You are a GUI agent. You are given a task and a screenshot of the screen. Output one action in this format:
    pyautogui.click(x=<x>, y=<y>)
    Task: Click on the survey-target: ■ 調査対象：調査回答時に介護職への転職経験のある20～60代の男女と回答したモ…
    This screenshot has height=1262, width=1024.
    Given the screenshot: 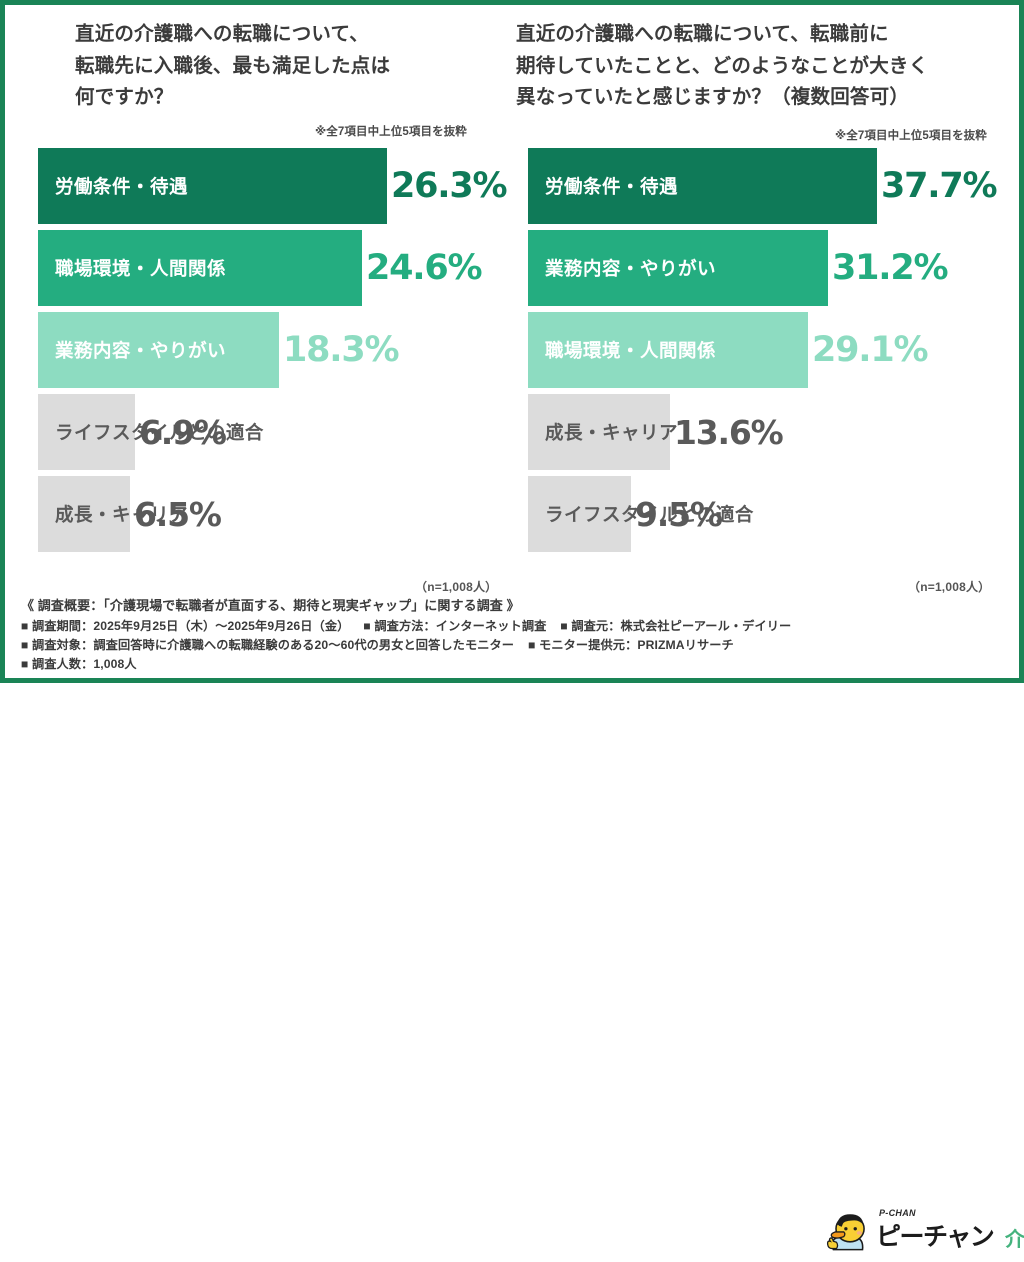 What is the action you would take?
    pyautogui.click(x=268, y=645)
    